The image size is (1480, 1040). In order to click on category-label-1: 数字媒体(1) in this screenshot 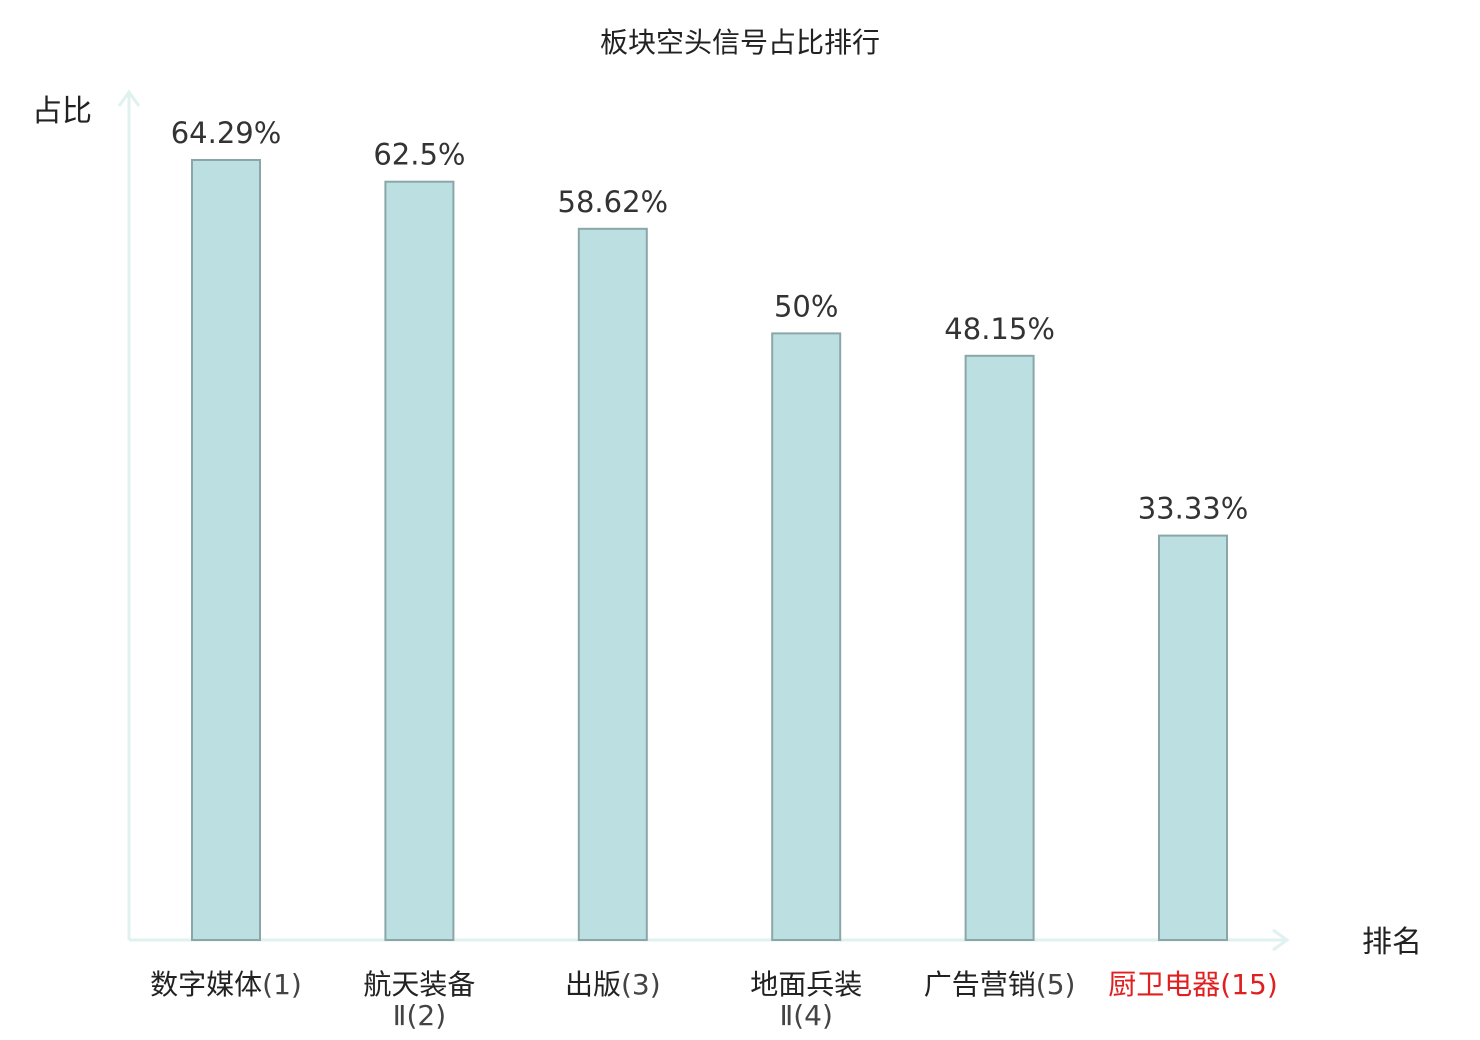, I will do `click(226, 984)`.